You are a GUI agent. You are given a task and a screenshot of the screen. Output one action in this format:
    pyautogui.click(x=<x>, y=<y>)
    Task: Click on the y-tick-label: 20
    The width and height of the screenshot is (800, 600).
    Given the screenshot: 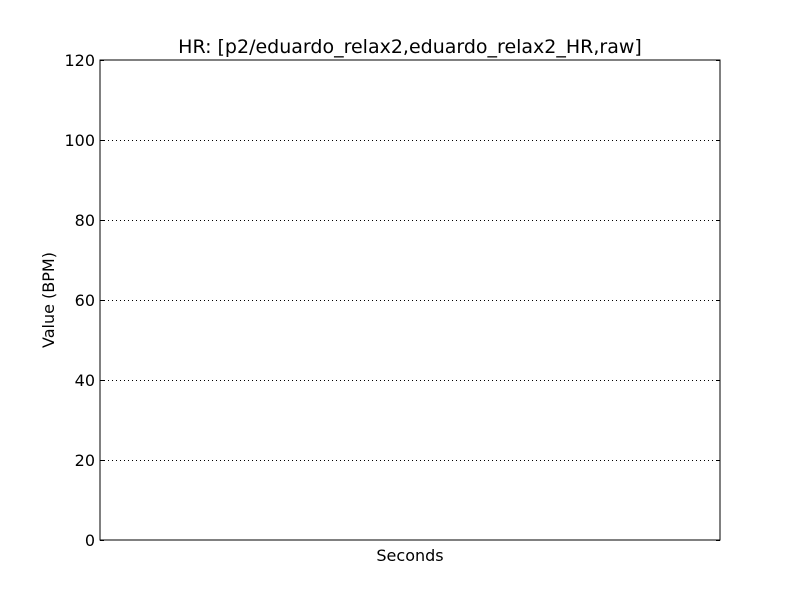 What is the action you would take?
    pyautogui.click(x=85, y=460)
    